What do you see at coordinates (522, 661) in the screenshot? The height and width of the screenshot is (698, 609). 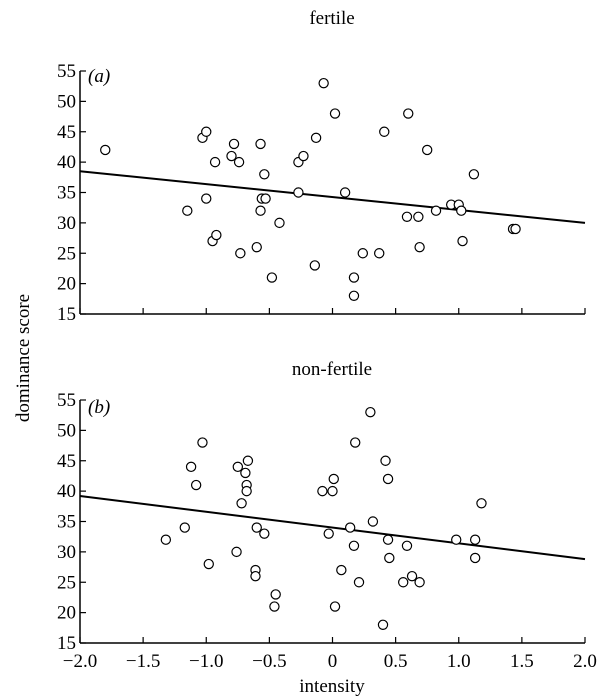 I see `panel-b-x-tick-label: 1.5` at bounding box center [522, 661].